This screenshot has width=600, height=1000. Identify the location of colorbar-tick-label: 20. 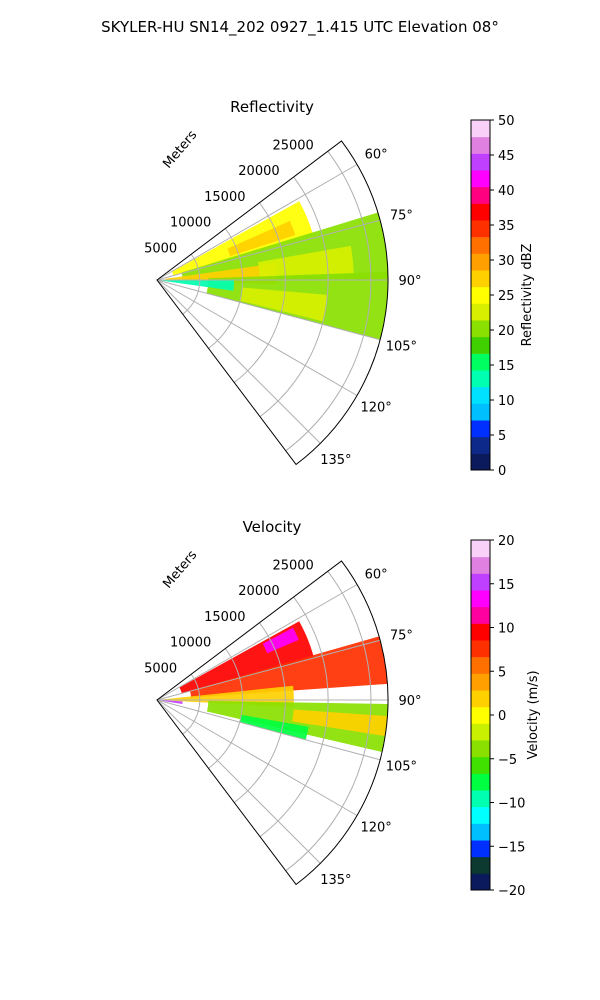
(506, 331).